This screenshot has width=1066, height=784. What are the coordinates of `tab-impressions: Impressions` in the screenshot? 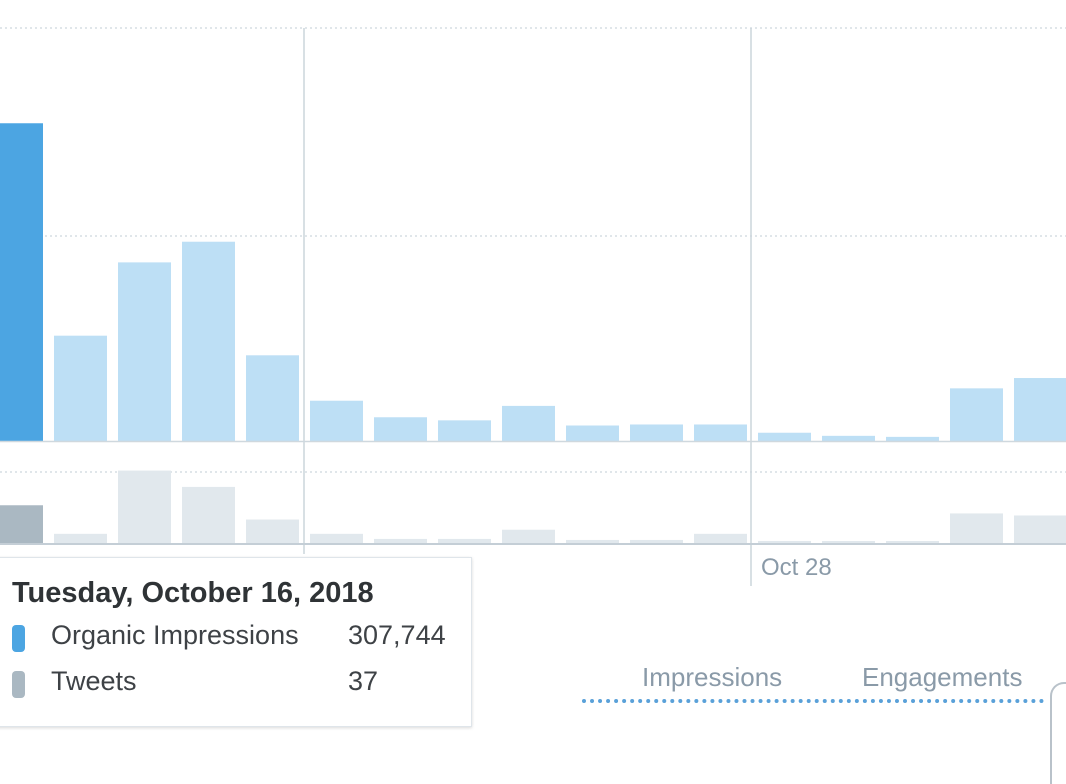 It's located at (712, 677).